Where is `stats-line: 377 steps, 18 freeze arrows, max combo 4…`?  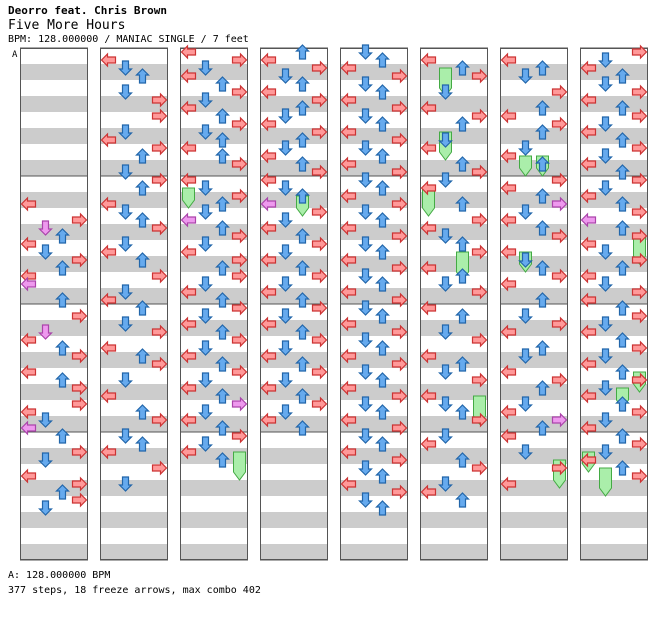 stats-line: 377 steps, 18 freeze arrows, max combo 4… is located at coordinates (134, 590).